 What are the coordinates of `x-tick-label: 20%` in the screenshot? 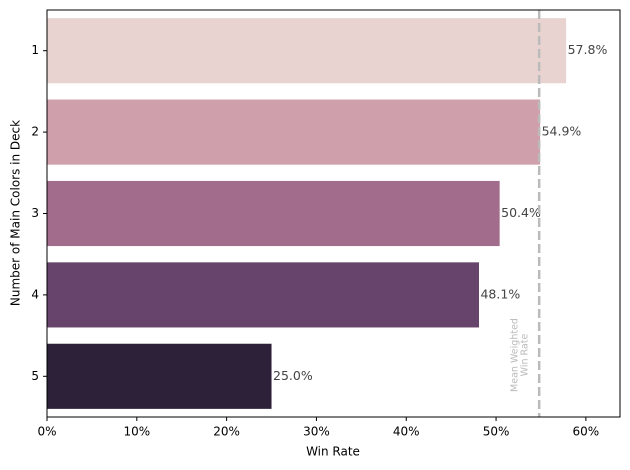 It's located at (226, 432).